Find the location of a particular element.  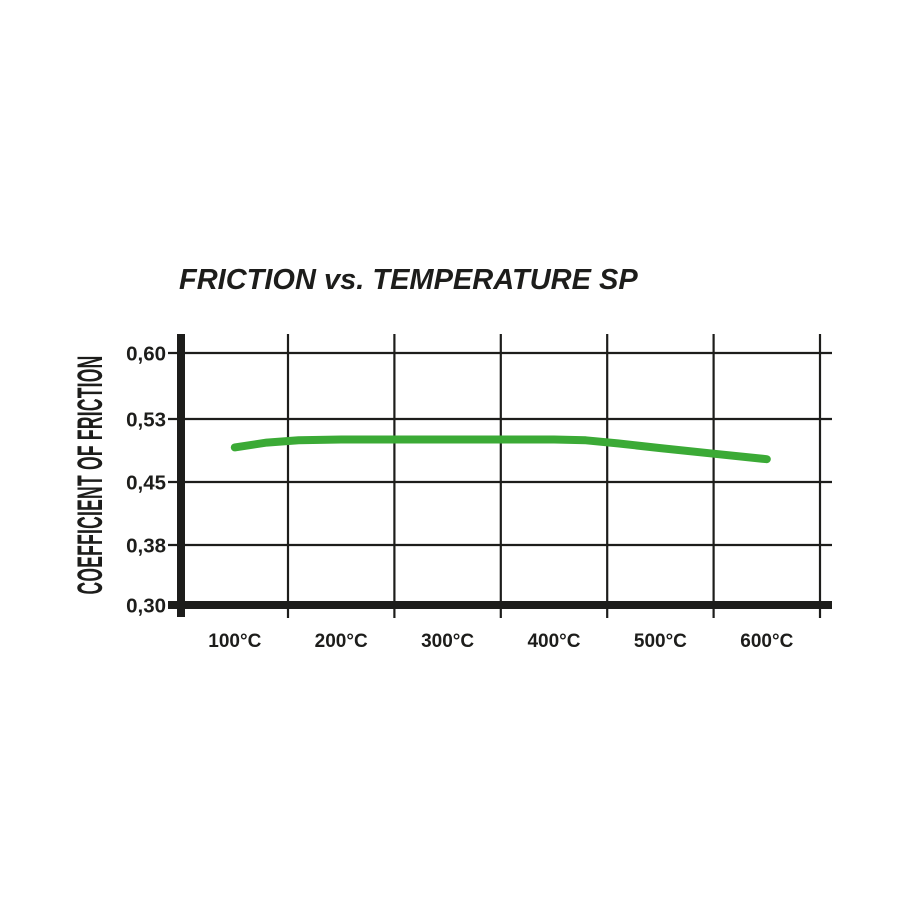

y-tick-label: 0,53 is located at coordinates (146, 419).